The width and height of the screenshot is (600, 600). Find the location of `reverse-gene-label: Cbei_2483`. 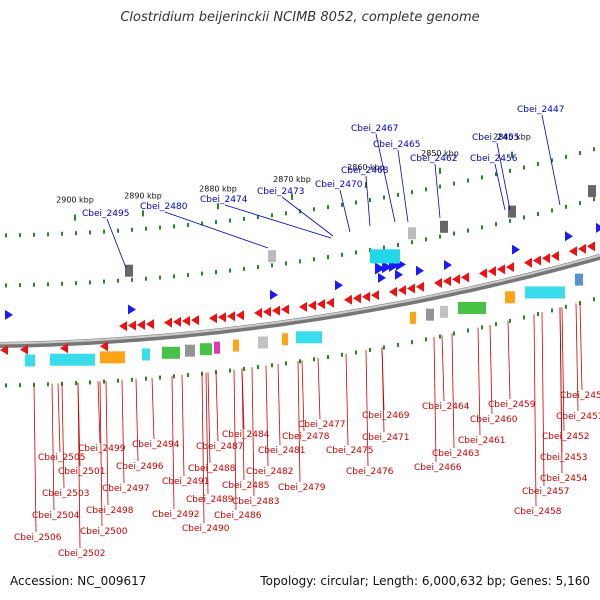

reverse-gene-label: Cbei_2483 is located at coordinates (255, 502).